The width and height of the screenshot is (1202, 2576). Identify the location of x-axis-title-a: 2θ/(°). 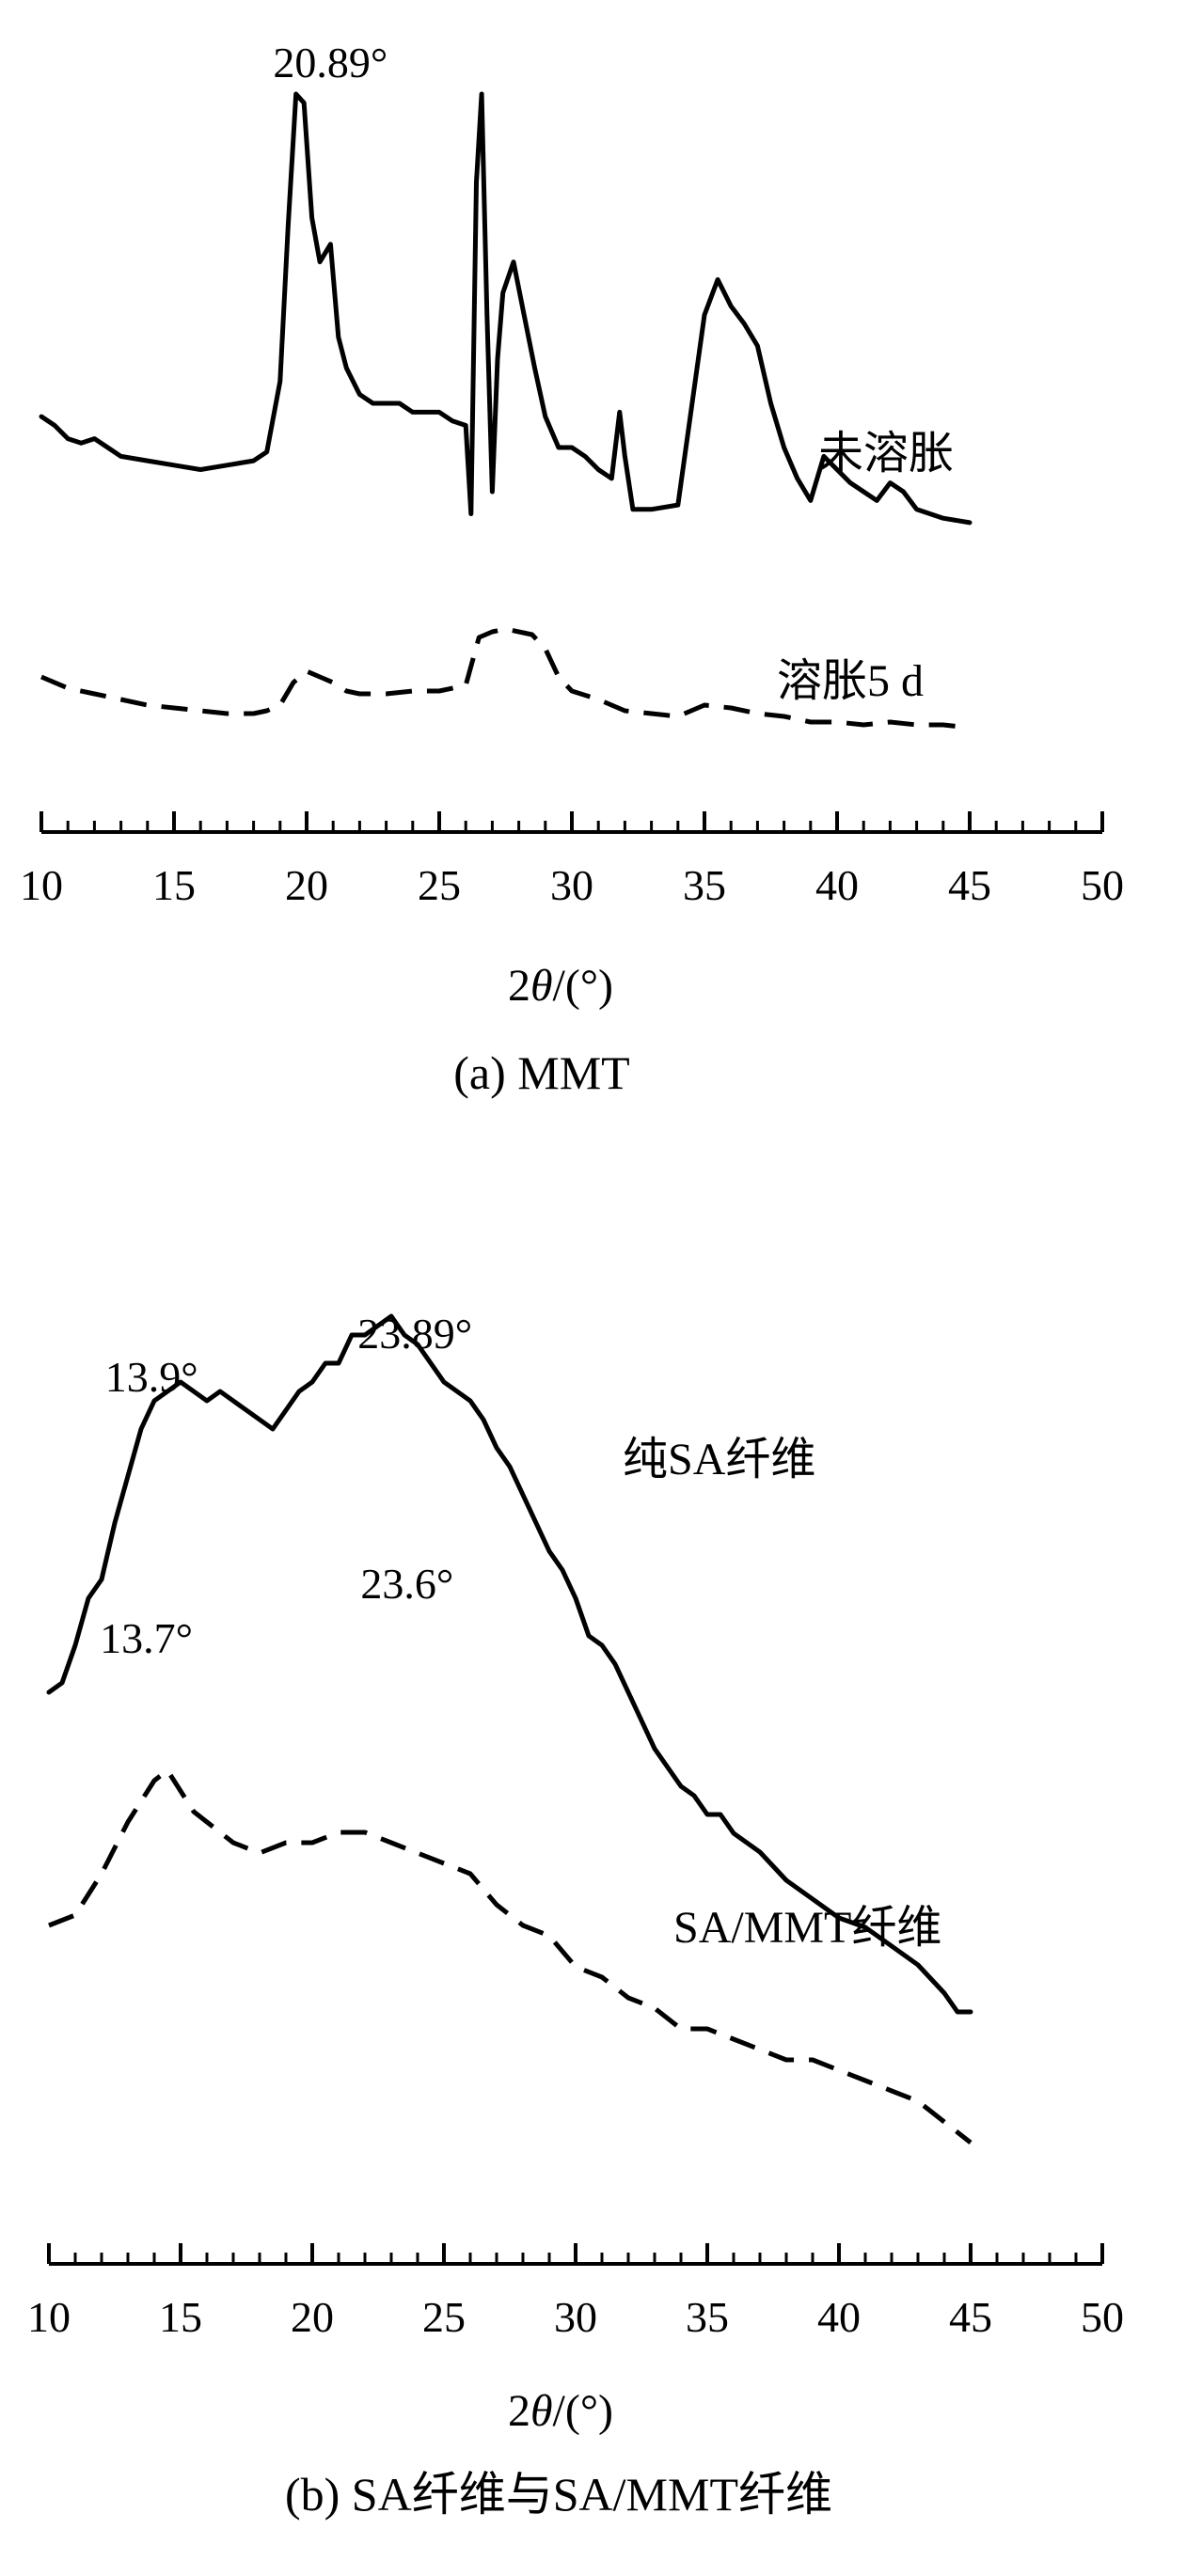
(560, 986).